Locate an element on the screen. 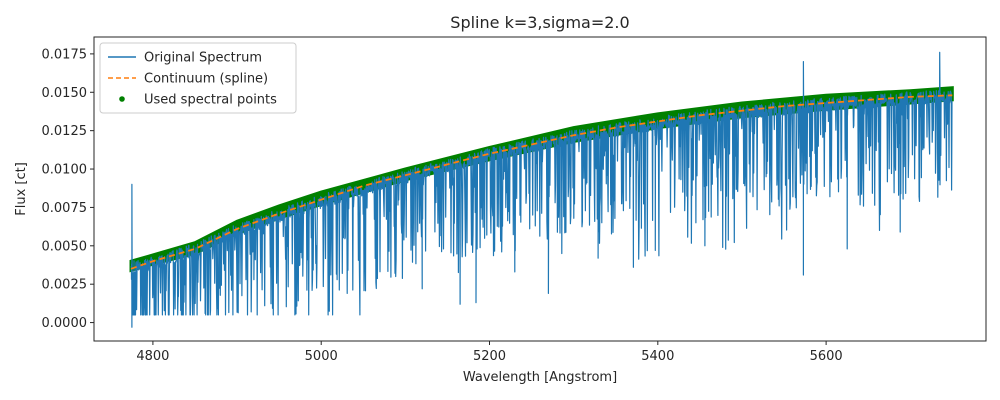 The width and height of the screenshot is (1000, 400). x-axis-ticks: 4800 5000 5200 5400 5600 is located at coordinates (489, 352).